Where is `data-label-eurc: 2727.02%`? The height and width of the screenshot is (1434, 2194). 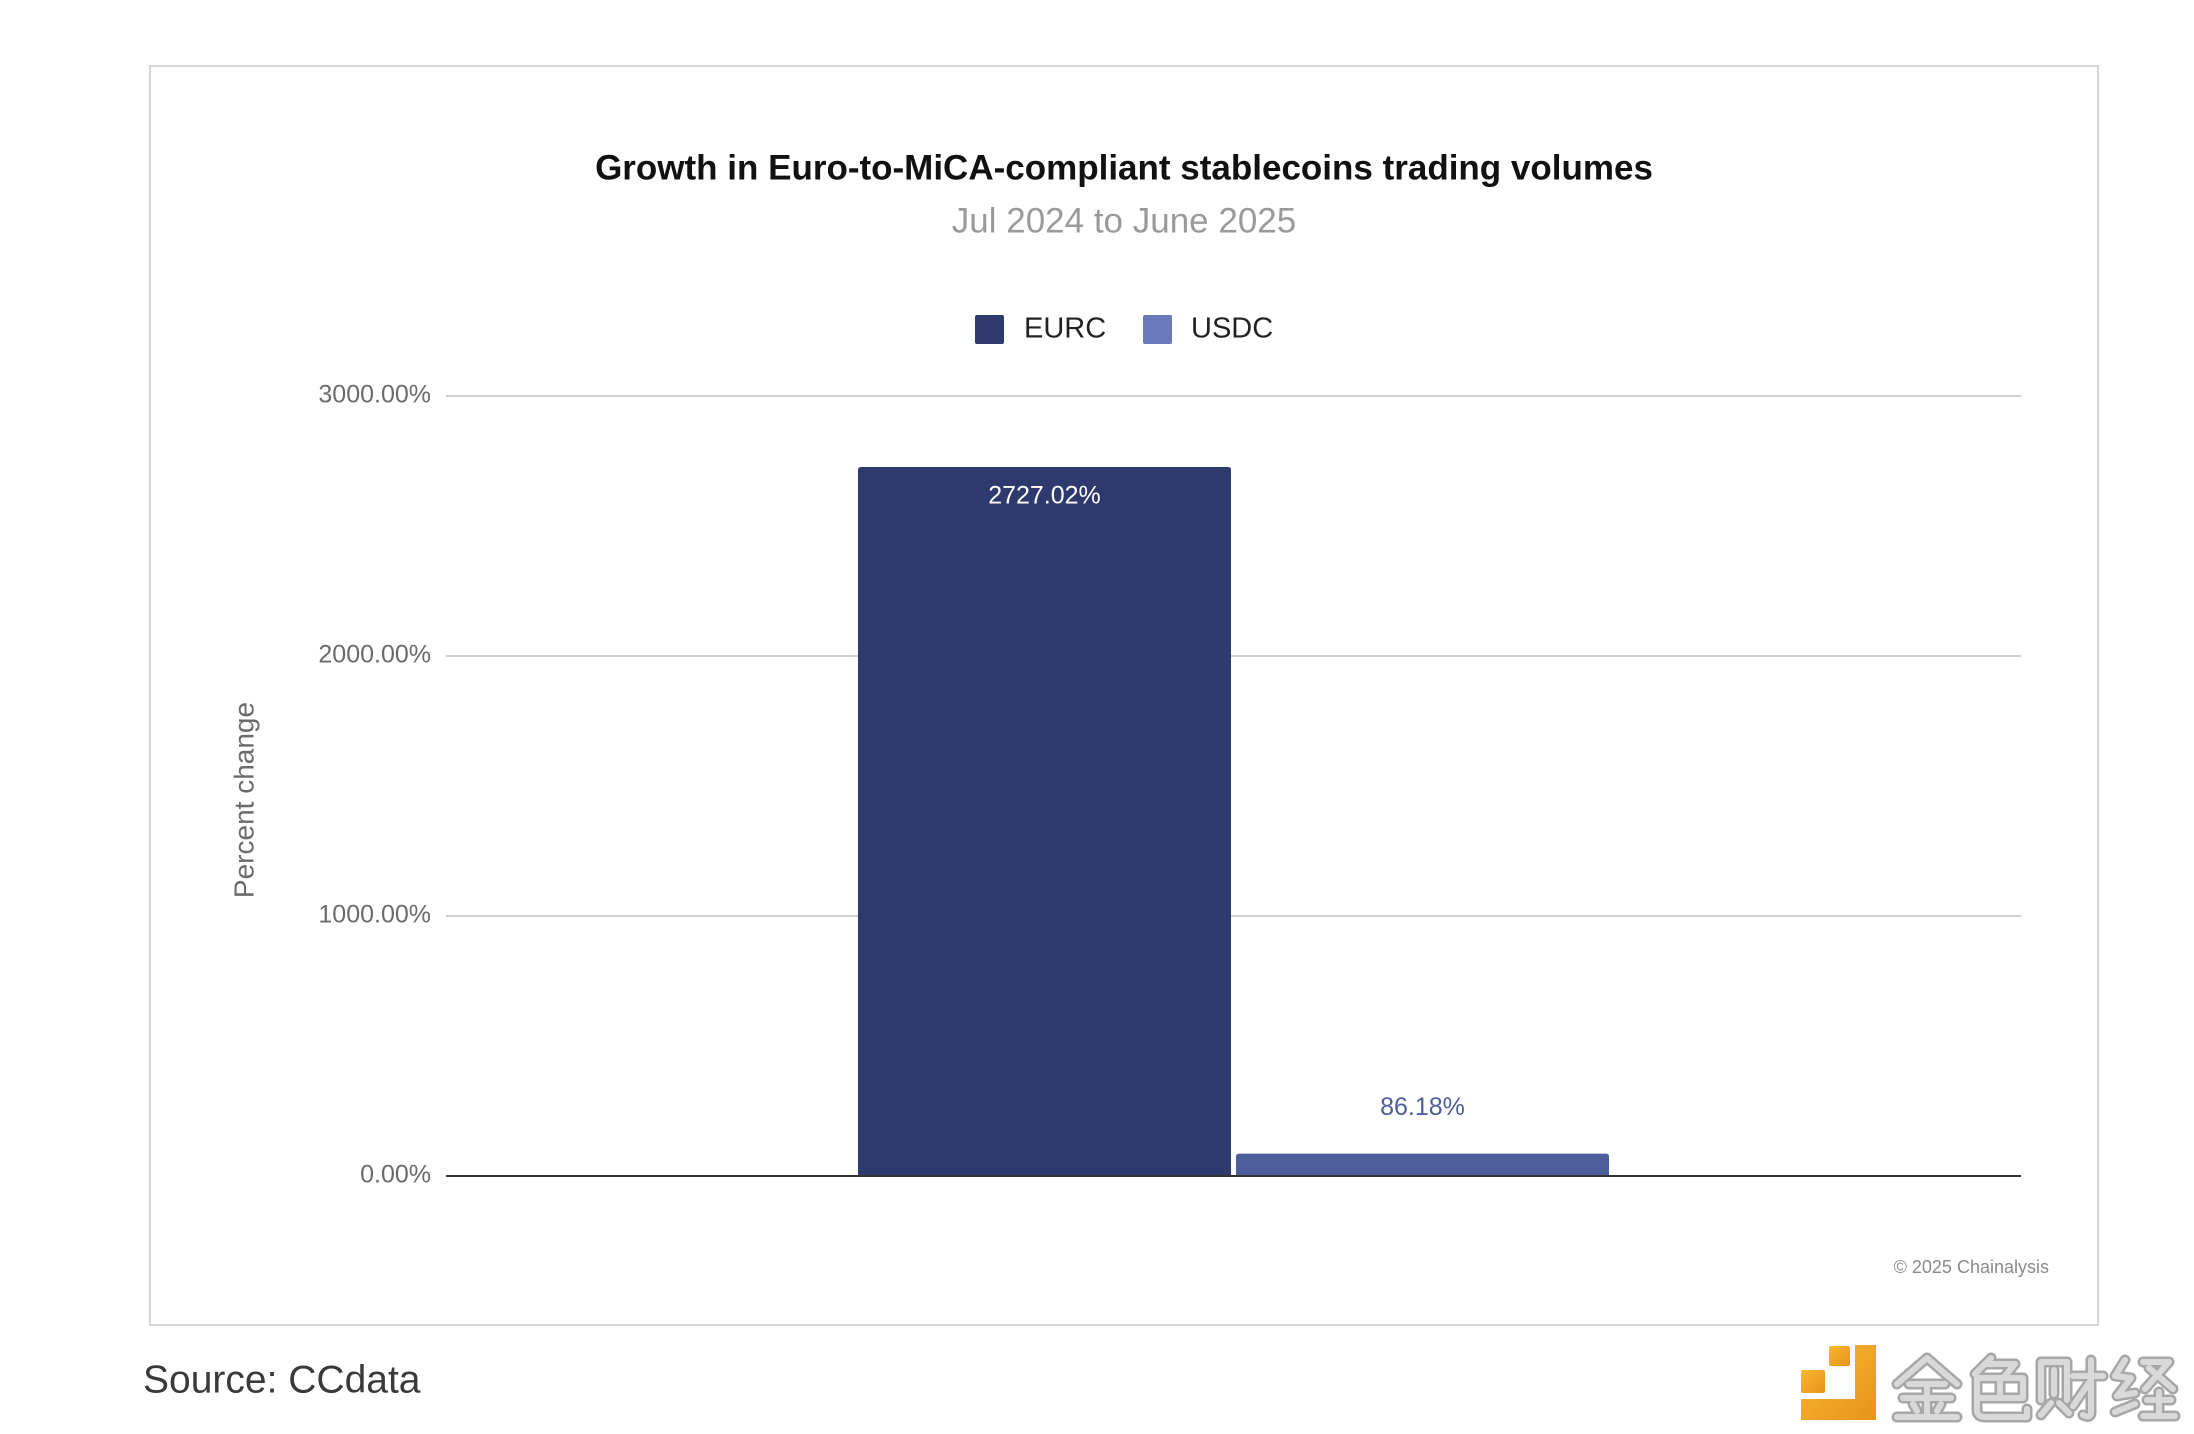
data-label-eurc: 2727.02% is located at coordinates (1044, 496).